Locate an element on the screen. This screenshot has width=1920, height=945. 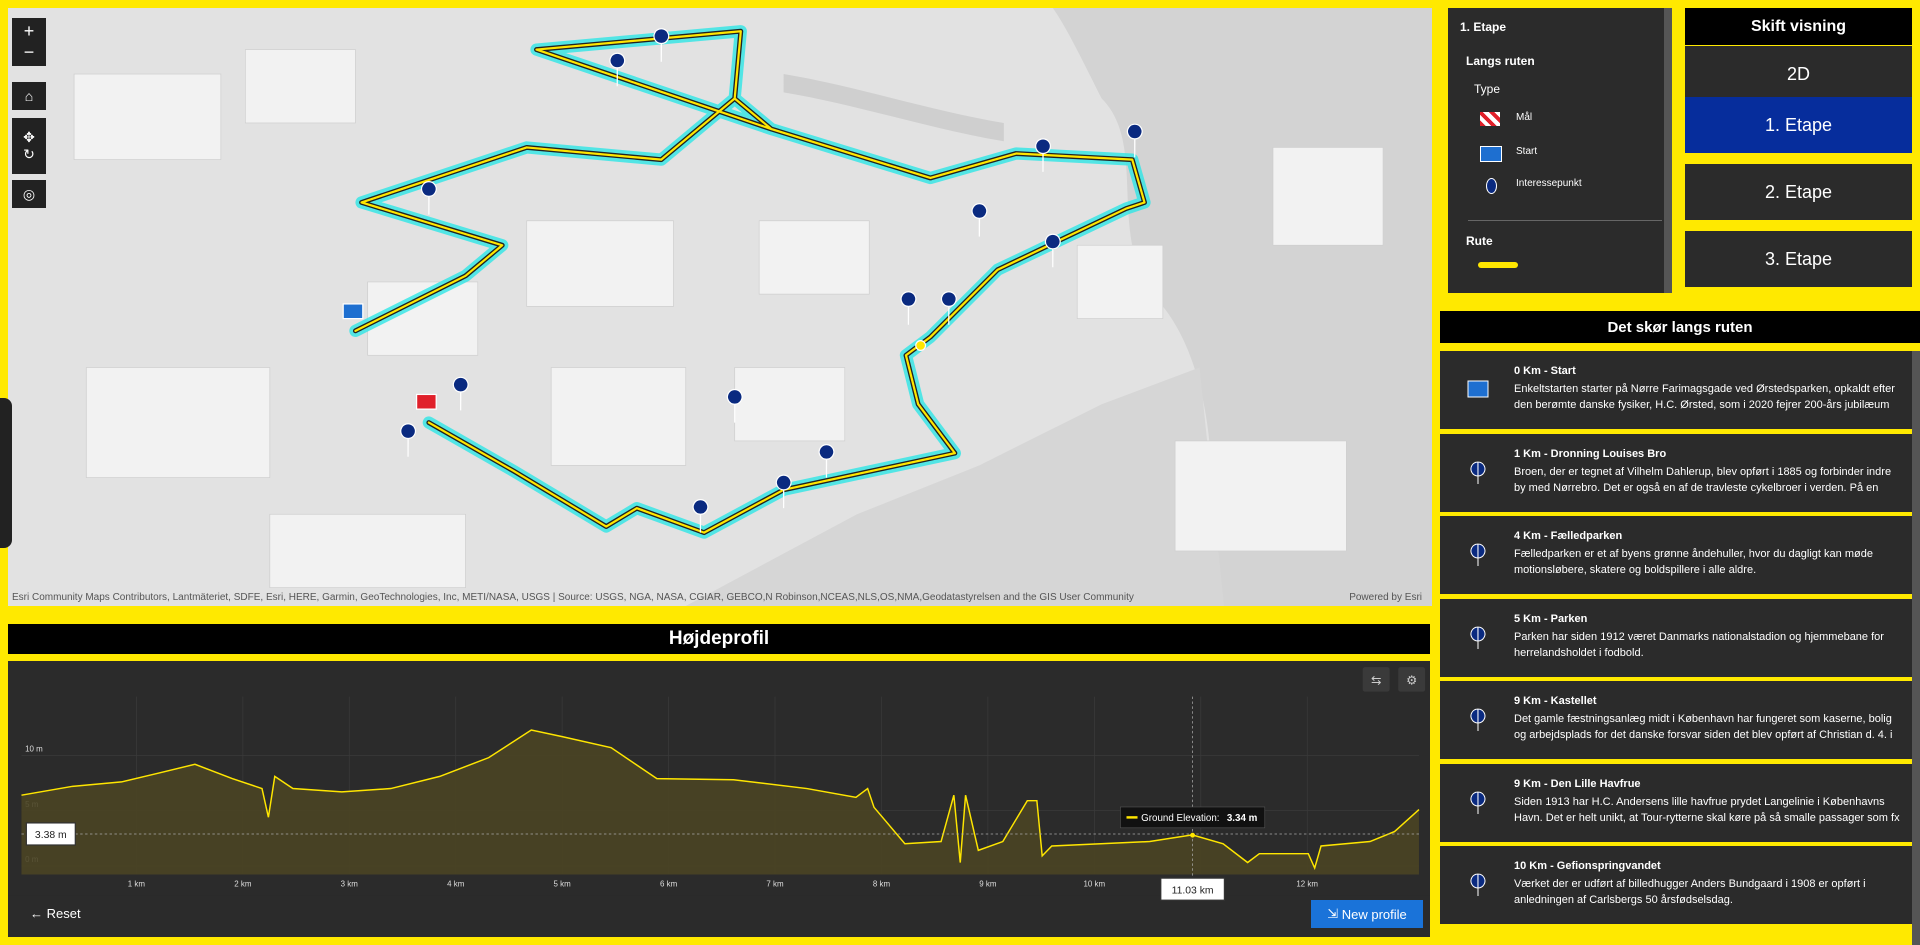
legend-entry: Mål is located at coordinates (1524, 117).